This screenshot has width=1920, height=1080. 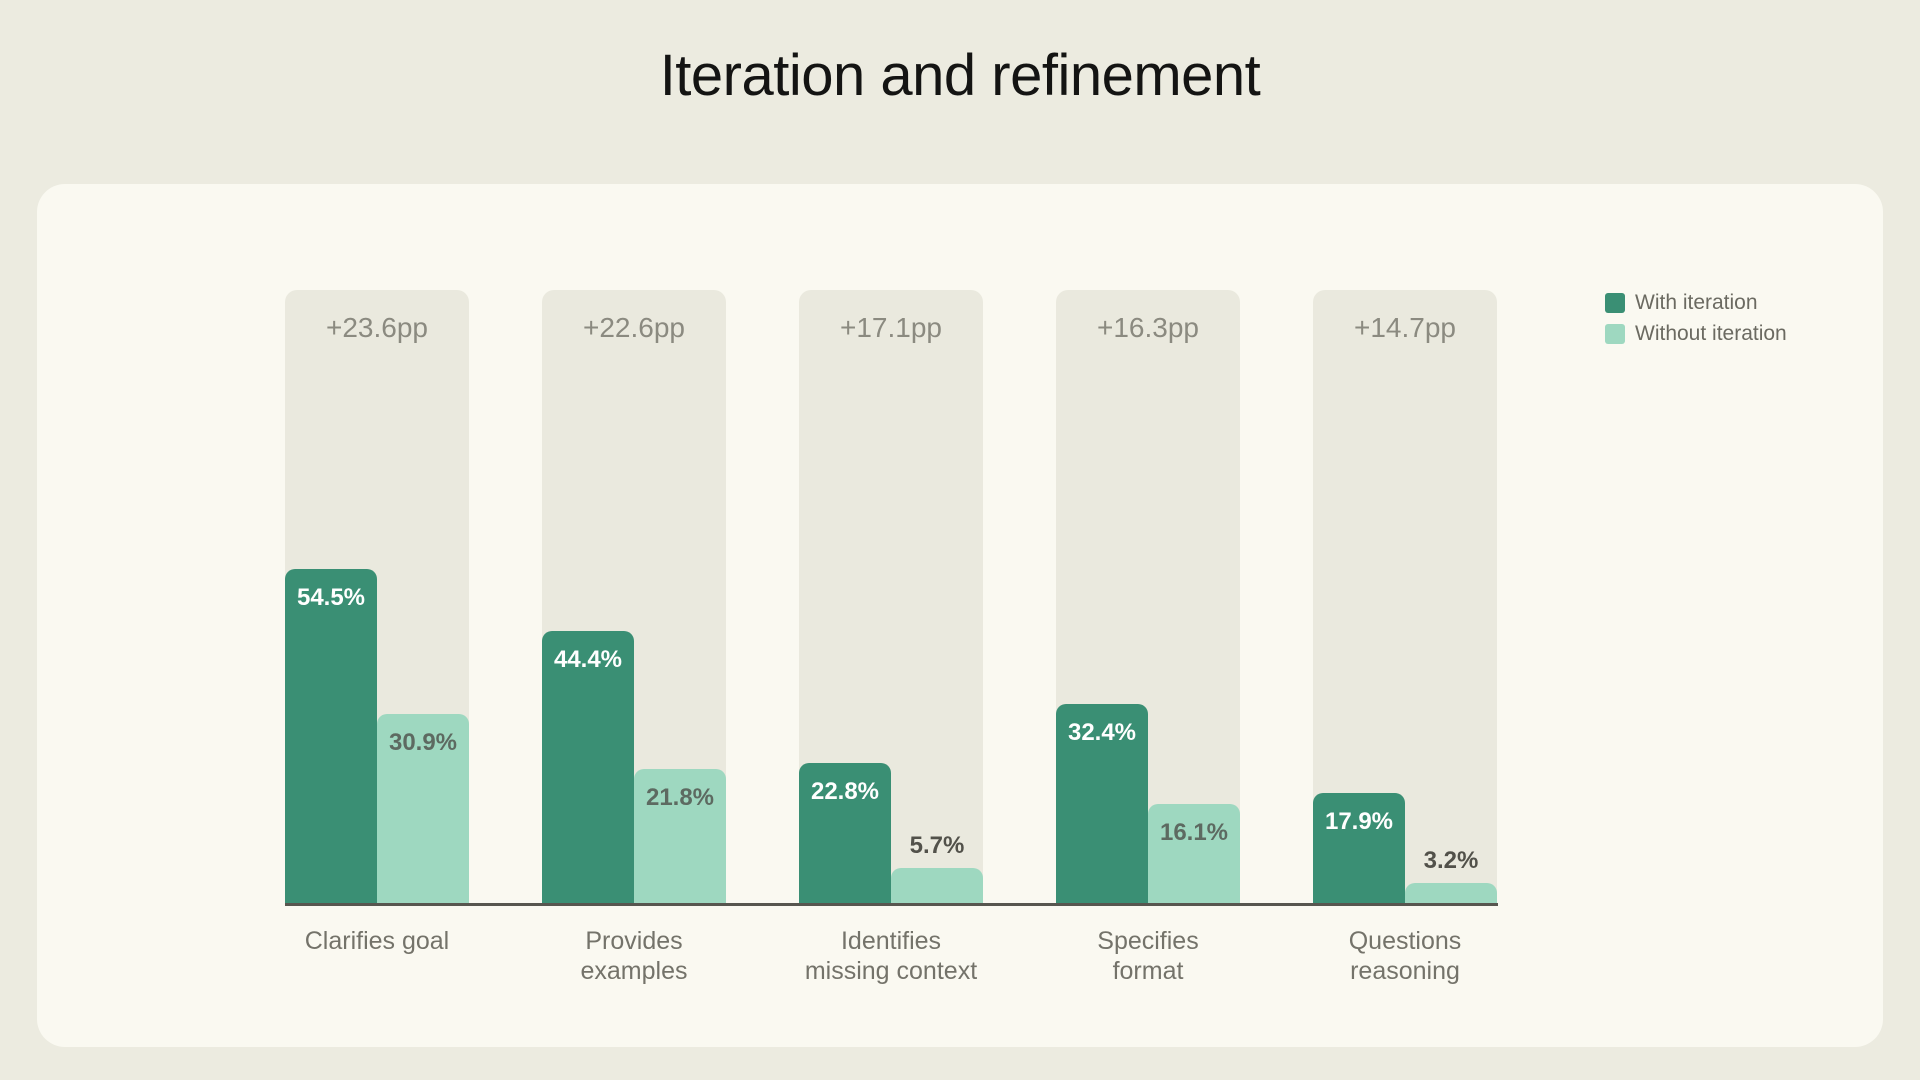 I want to click on category-label-questions-reasoning: Questions reasoning, so click(x=1405, y=956).